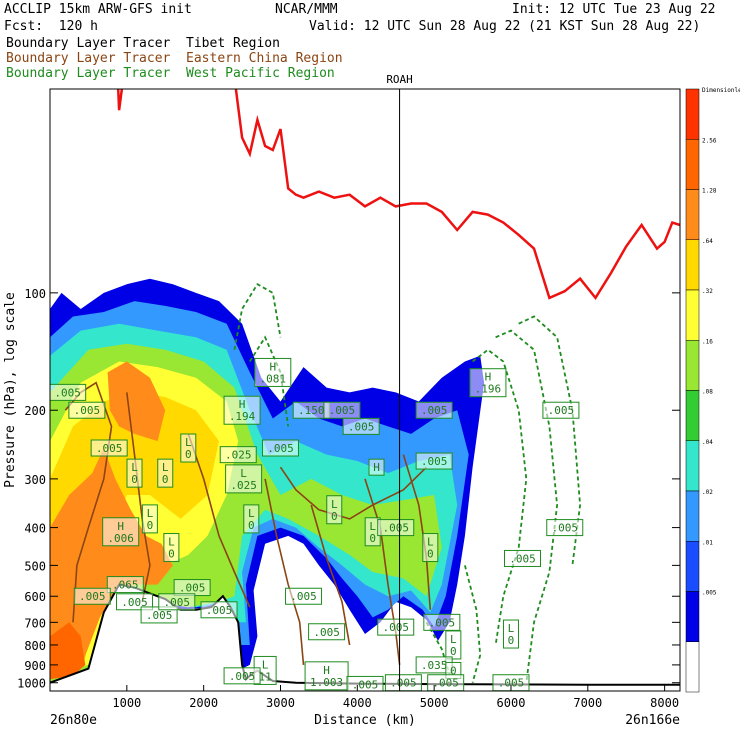 The width and height of the screenshot is (740, 740). Describe the element at coordinates (203, 703) in the screenshot. I see `x-tick-label: 2000` at that location.